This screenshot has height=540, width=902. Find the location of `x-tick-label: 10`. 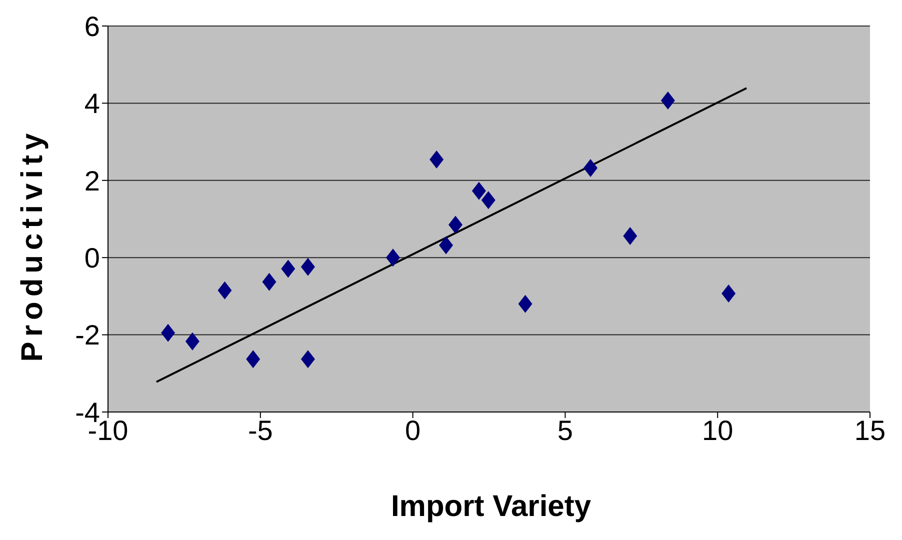

x-tick-label: 10 is located at coordinates (718, 430).